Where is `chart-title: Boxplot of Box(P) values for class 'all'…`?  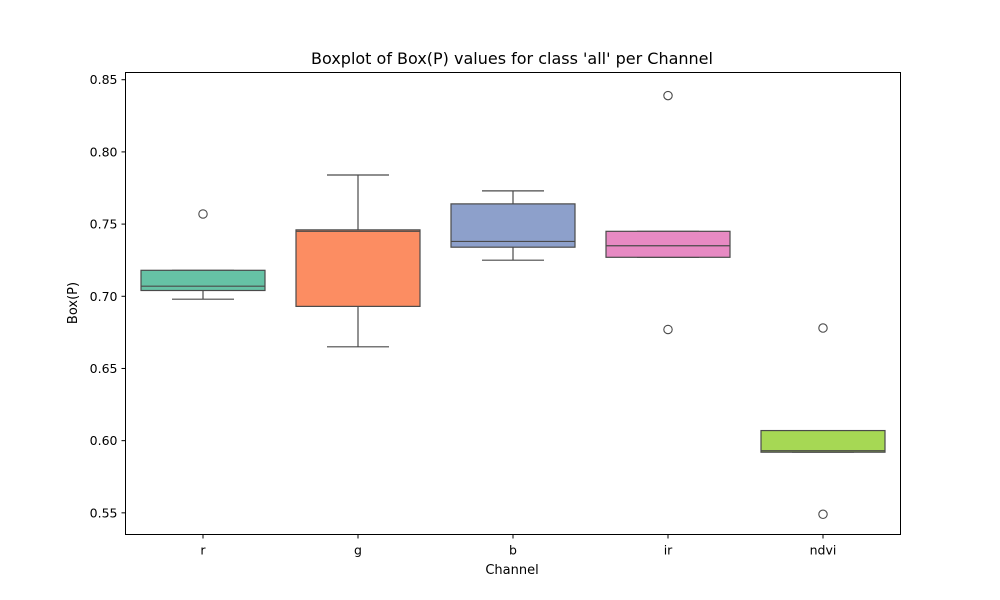 chart-title: Boxplot of Box(P) values for class 'all'… is located at coordinates (512, 58).